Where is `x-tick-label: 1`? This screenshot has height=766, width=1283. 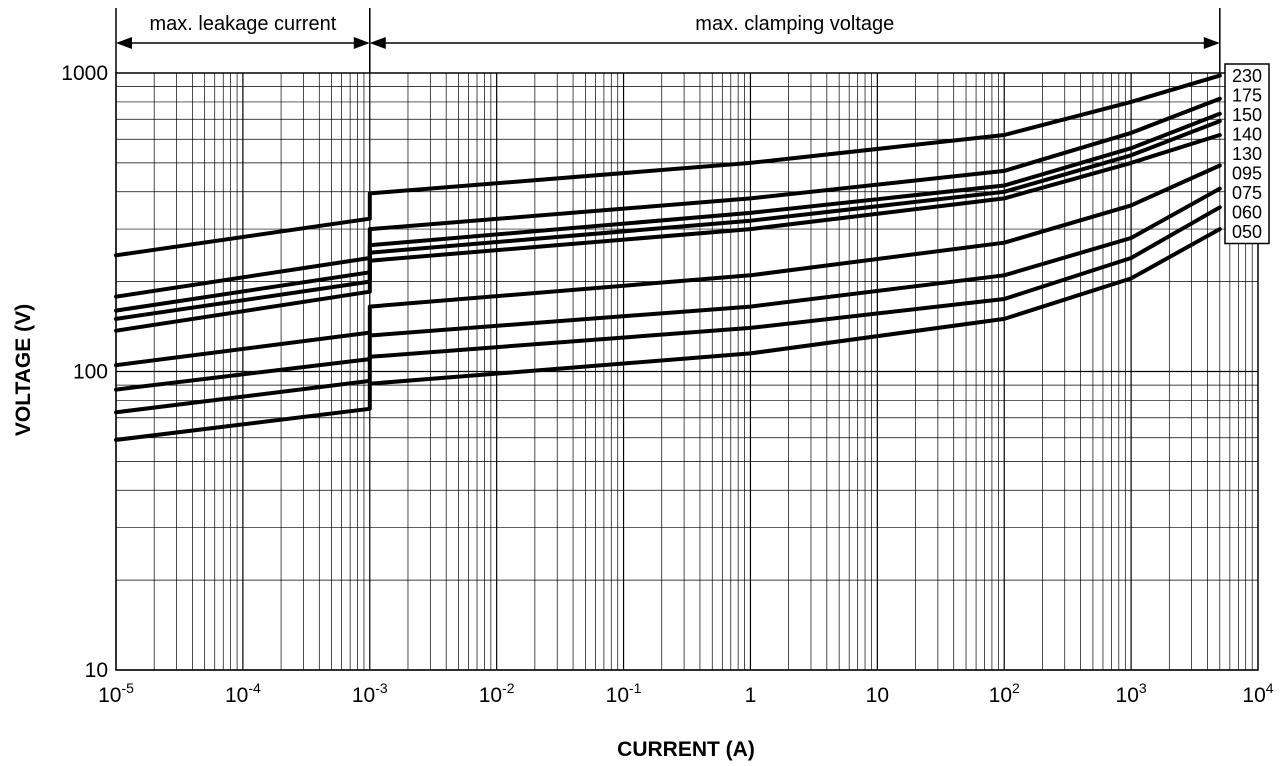 x-tick-label: 1 is located at coordinates (751, 695).